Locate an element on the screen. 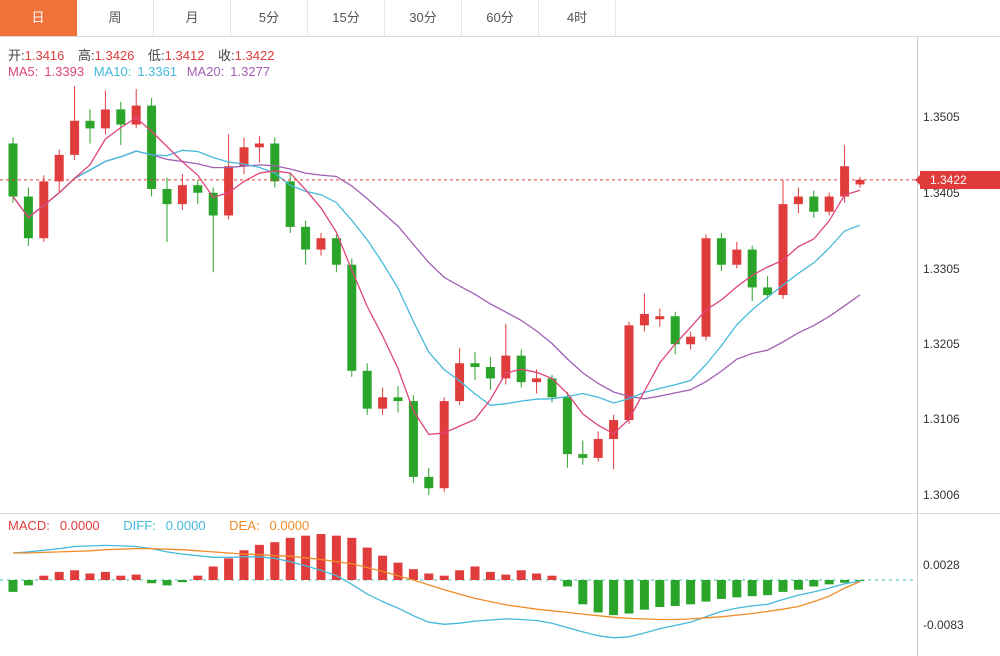  macd-header: MACD: 0.0000 DIFF: 0.0000 DEA: 0.0000 is located at coordinates (168, 525).